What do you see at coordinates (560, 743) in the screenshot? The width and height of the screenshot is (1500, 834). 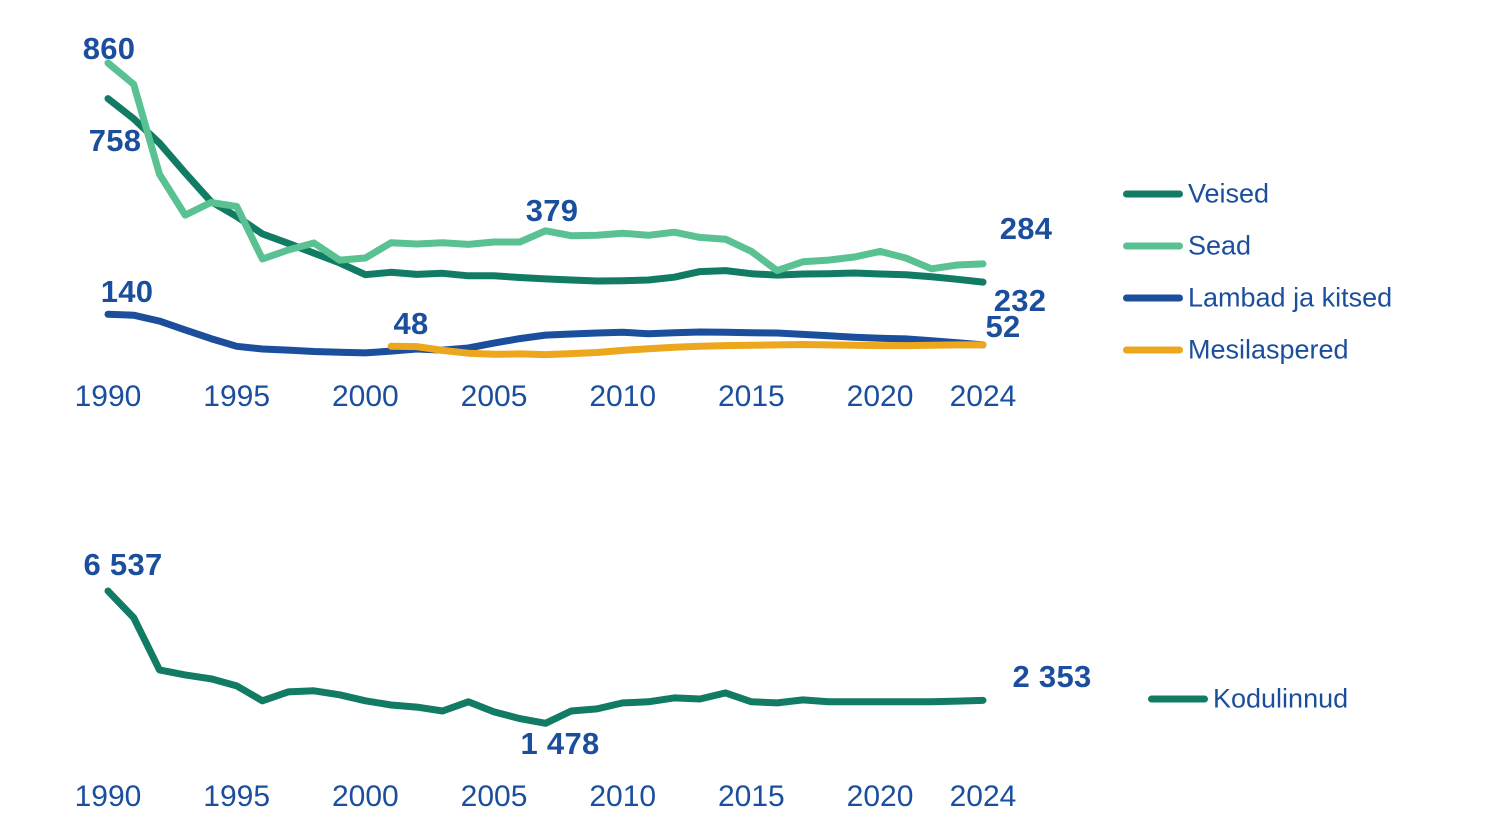 I see `value-label-1-478: 1 478` at bounding box center [560, 743].